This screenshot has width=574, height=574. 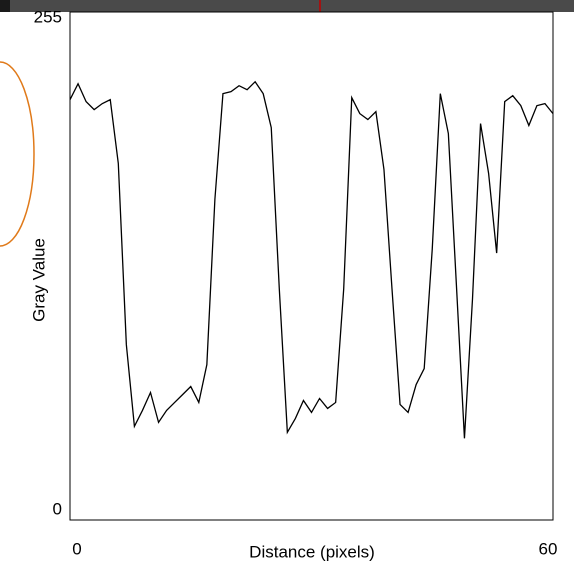 What do you see at coordinates (38, 280) in the screenshot?
I see `y-axis-label: Gray Value` at bounding box center [38, 280].